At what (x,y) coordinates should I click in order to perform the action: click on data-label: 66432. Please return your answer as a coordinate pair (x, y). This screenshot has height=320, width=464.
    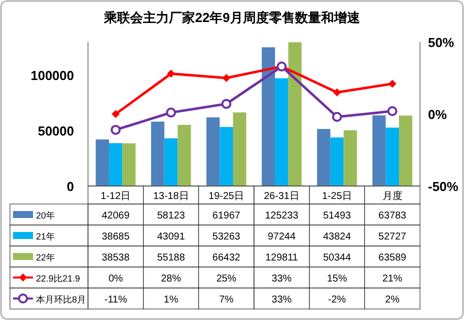
    Looking at the image, I should click on (226, 258).